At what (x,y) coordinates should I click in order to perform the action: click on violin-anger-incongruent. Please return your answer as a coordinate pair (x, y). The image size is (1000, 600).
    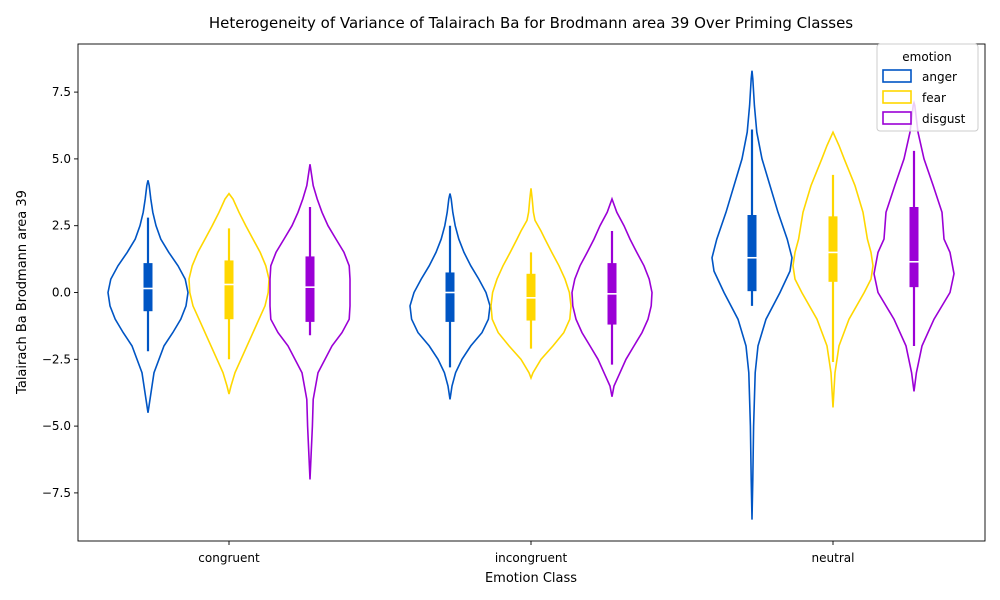
    Looking at the image, I should click on (450, 296).